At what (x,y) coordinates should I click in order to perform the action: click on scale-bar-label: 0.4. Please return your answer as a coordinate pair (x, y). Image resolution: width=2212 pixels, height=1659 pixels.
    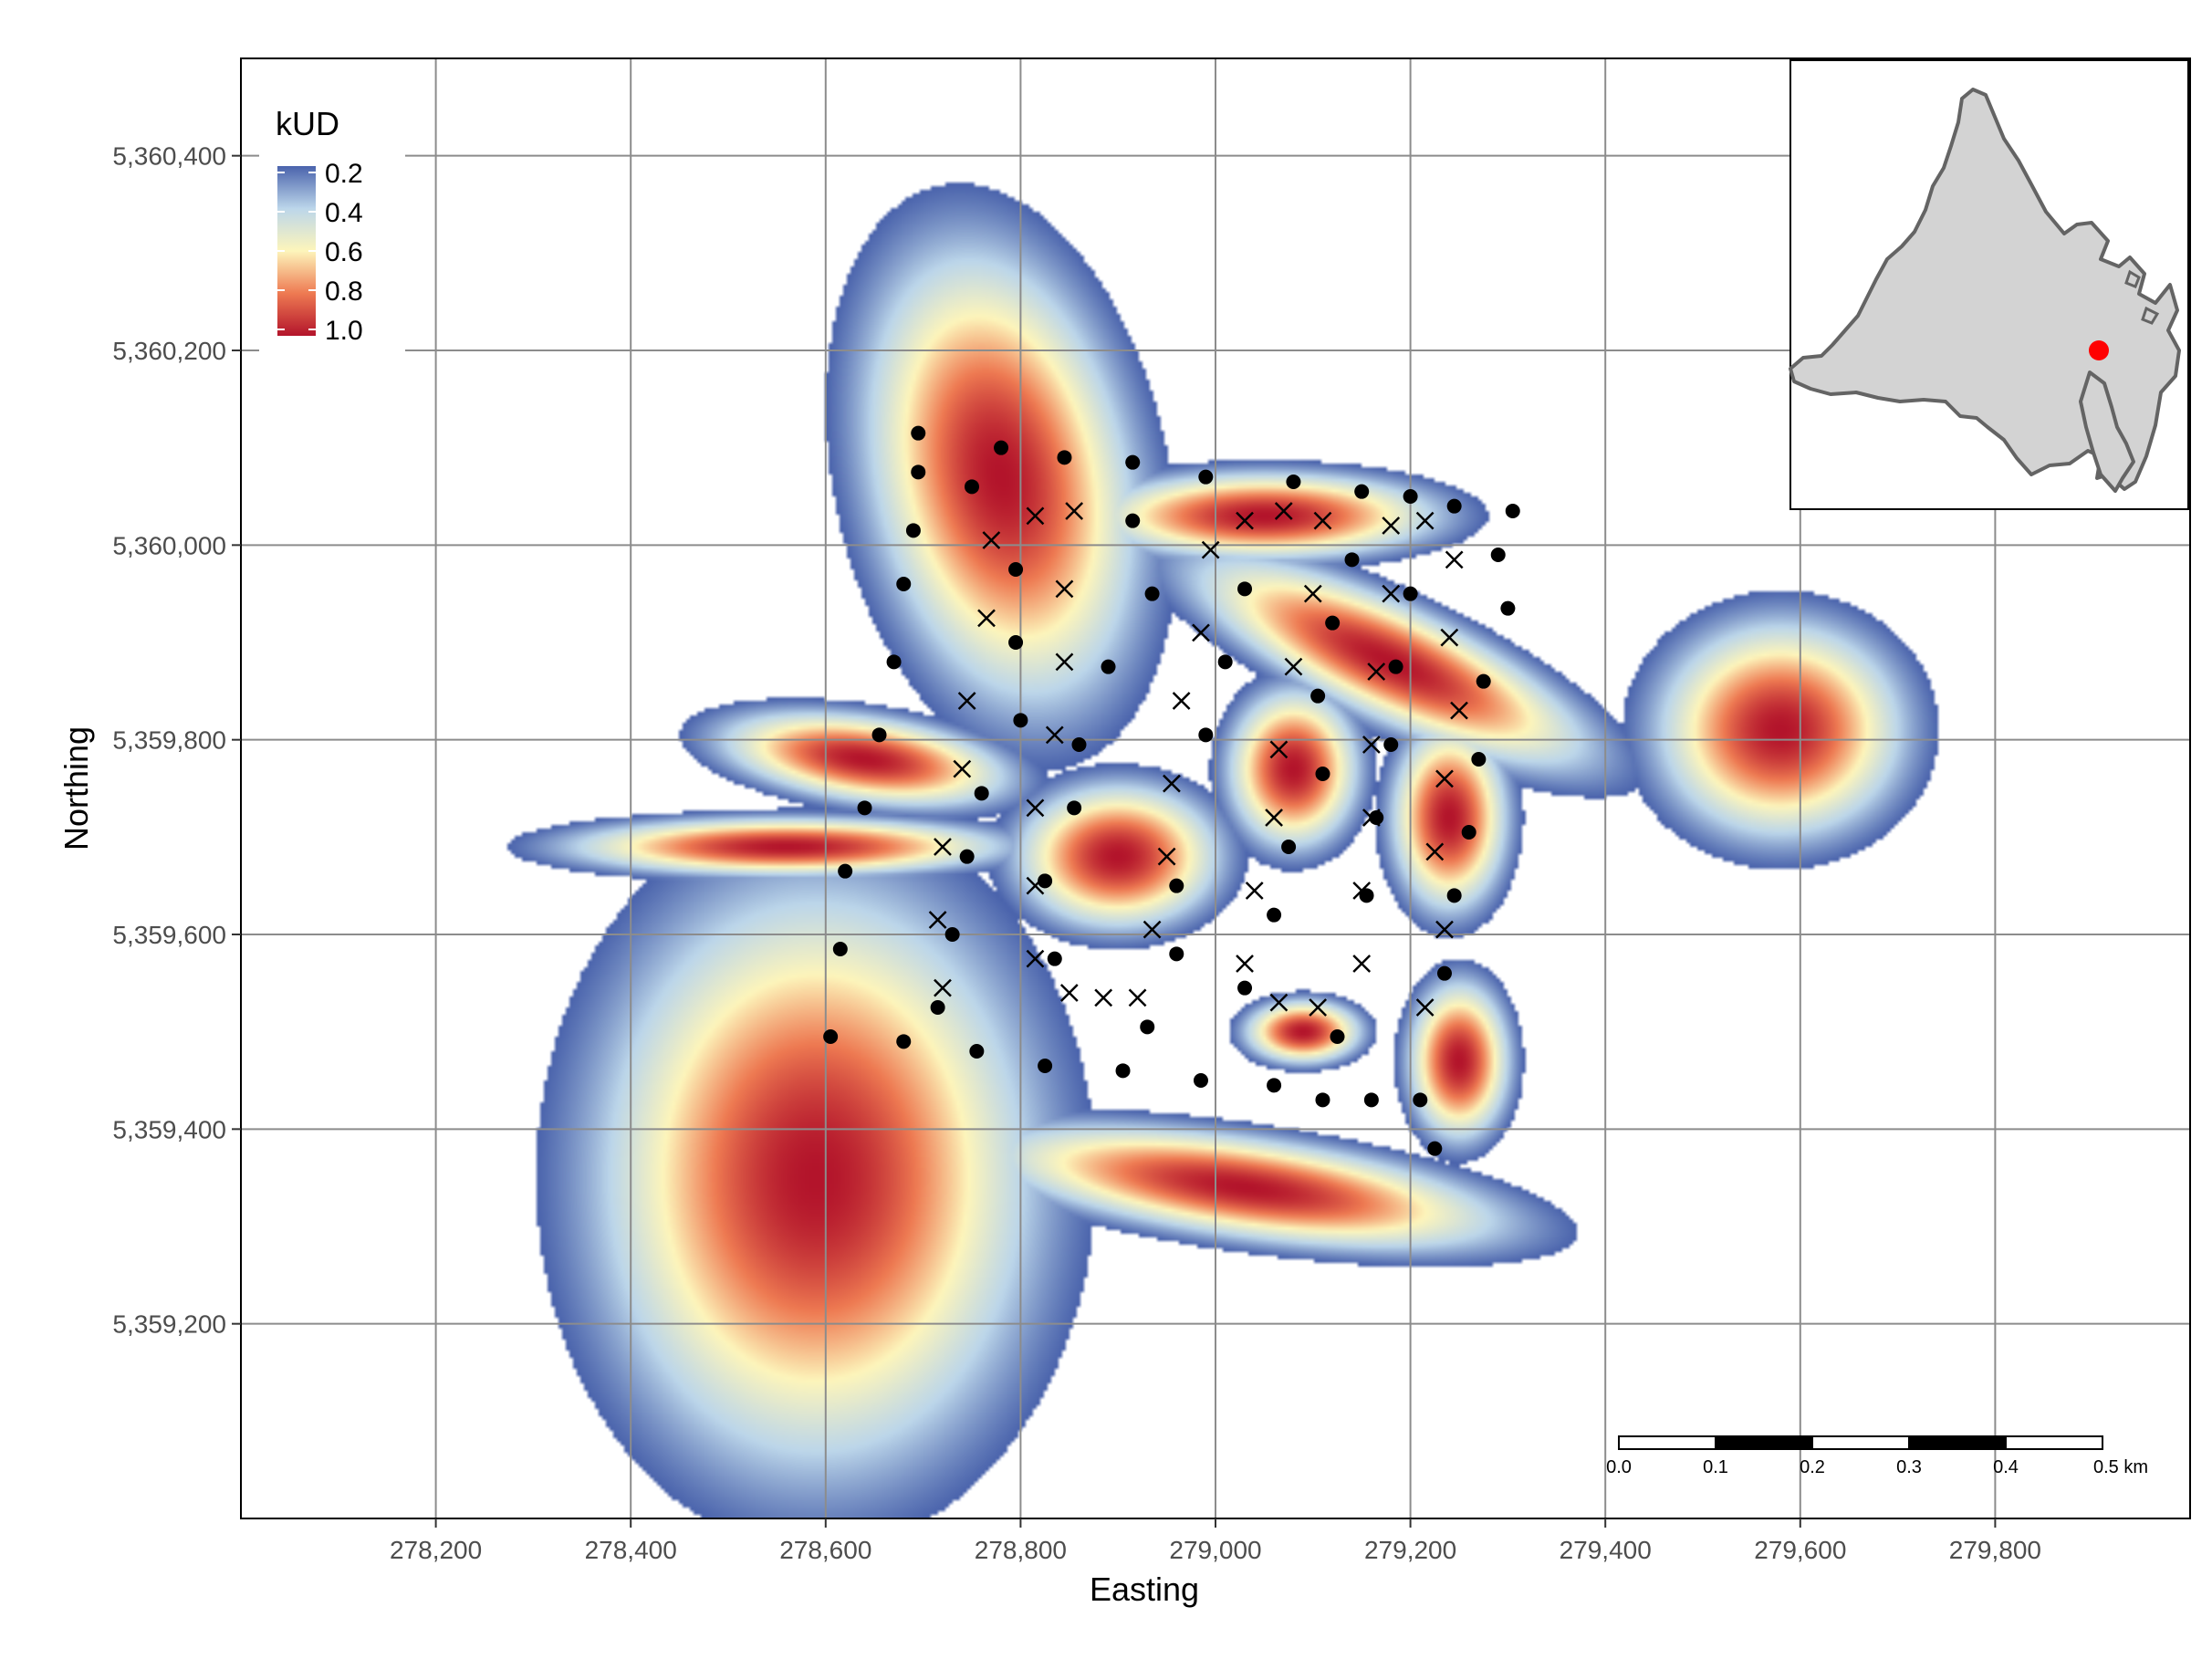
    Looking at the image, I should click on (2006, 1467).